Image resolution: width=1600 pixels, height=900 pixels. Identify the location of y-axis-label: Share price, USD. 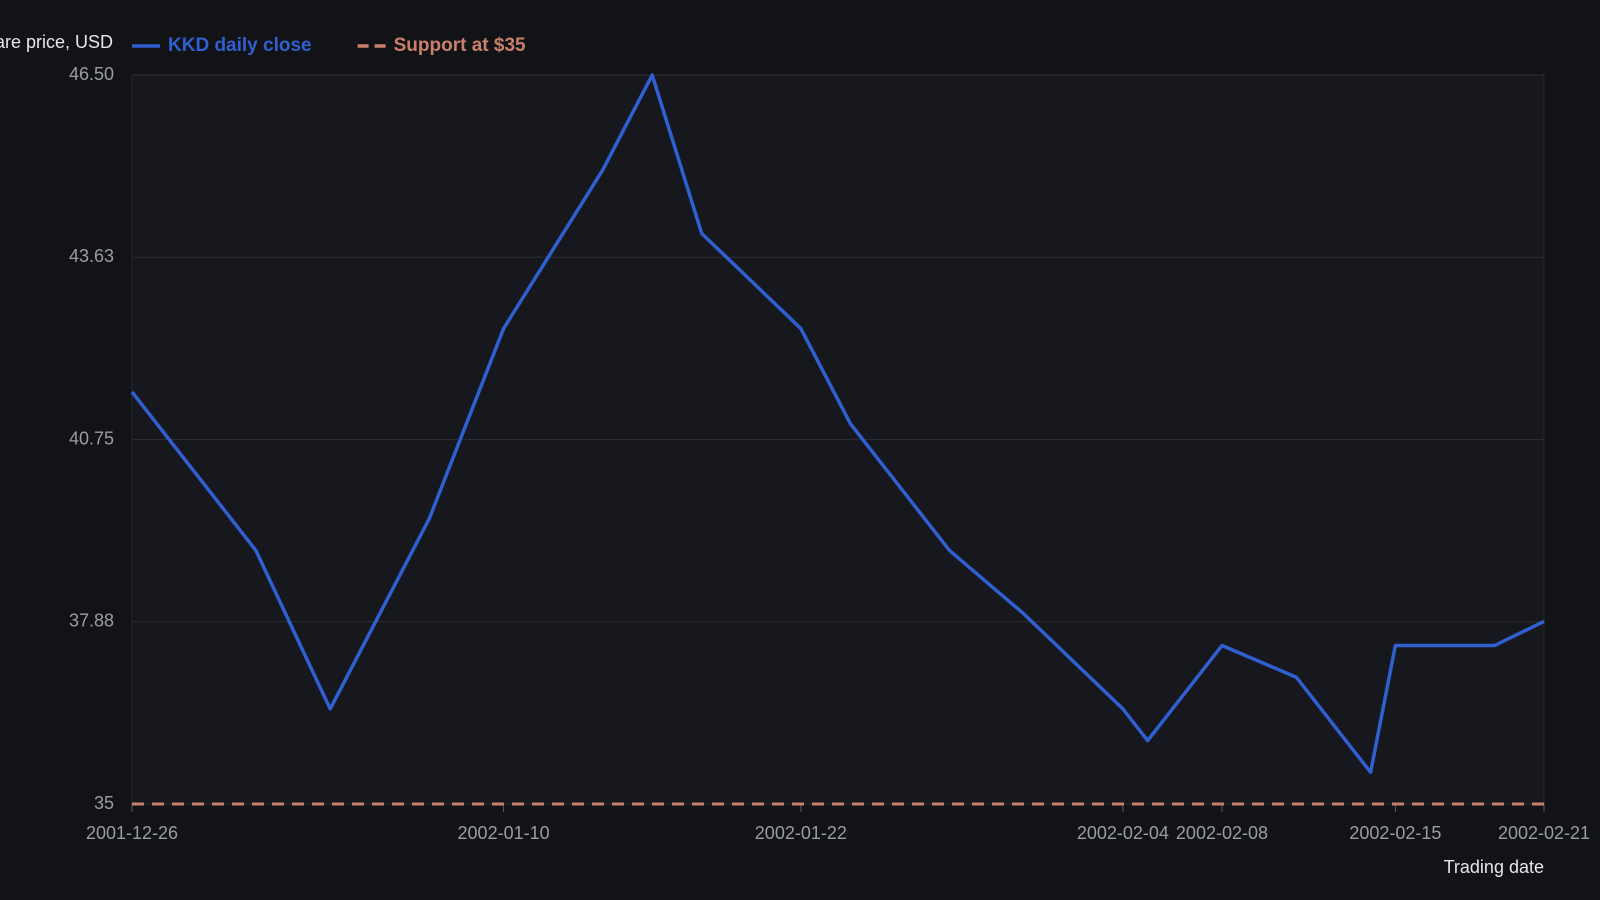
(56, 42).